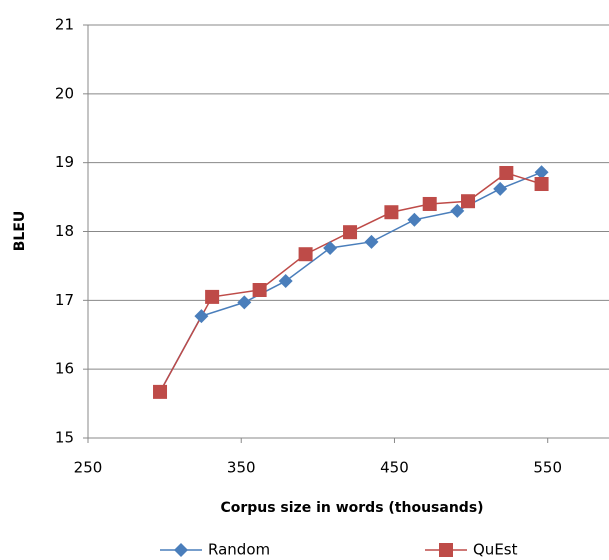 The width and height of the screenshot is (609, 560). What do you see at coordinates (64, 300) in the screenshot?
I see `y-tick-label: 17` at bounding box center [64, 300].